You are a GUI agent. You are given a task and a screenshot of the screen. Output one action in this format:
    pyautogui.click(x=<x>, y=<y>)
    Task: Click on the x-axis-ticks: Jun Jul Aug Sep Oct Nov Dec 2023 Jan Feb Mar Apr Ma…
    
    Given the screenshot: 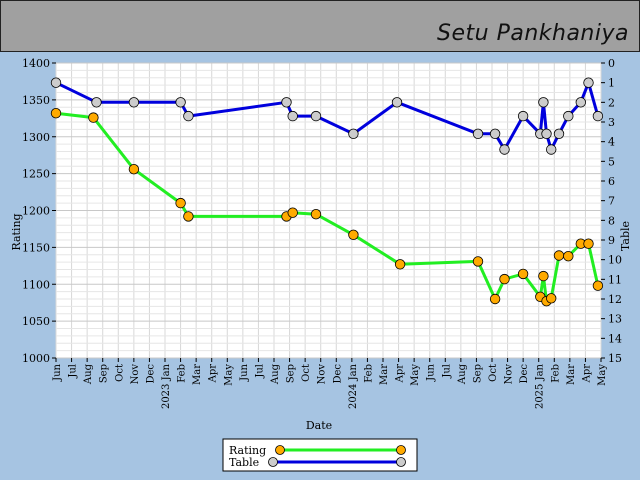 What is the action you would take?
    pyautogui.click(x=330, y=383)
    